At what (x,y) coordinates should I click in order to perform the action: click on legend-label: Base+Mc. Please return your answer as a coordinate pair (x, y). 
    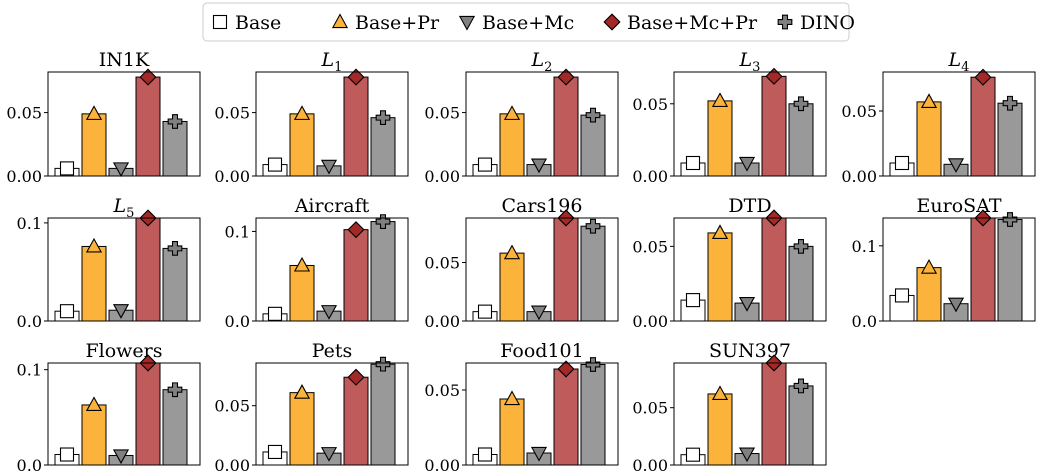
    Looking at the image, I should click on (528, 23).